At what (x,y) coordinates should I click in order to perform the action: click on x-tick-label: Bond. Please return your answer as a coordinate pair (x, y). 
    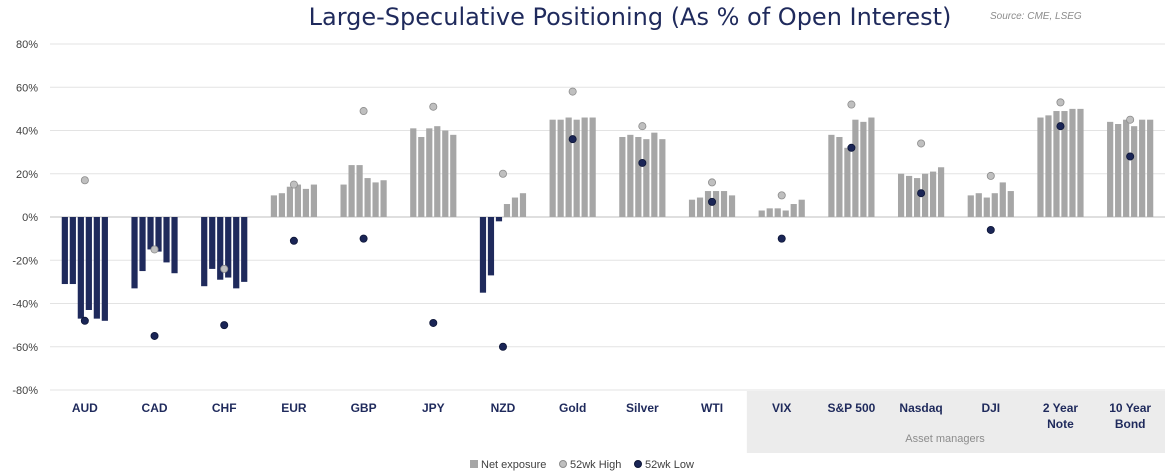
    Looking at the image, I should click on (1130, 424).